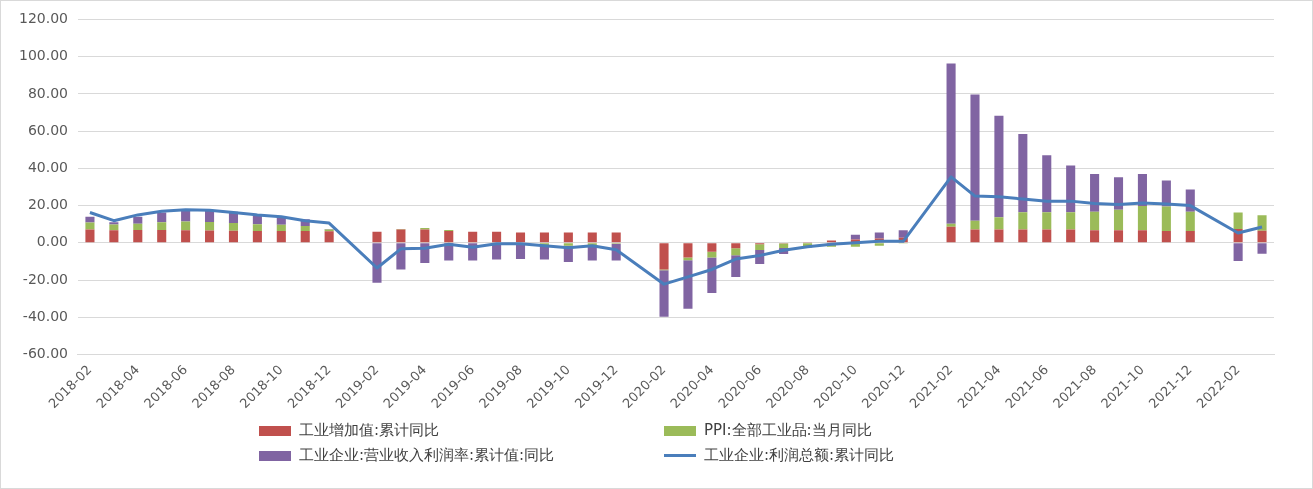  I want to click on legend-label: 工业企业:营业收入利润率:累计值:同比, so click(427, 455).